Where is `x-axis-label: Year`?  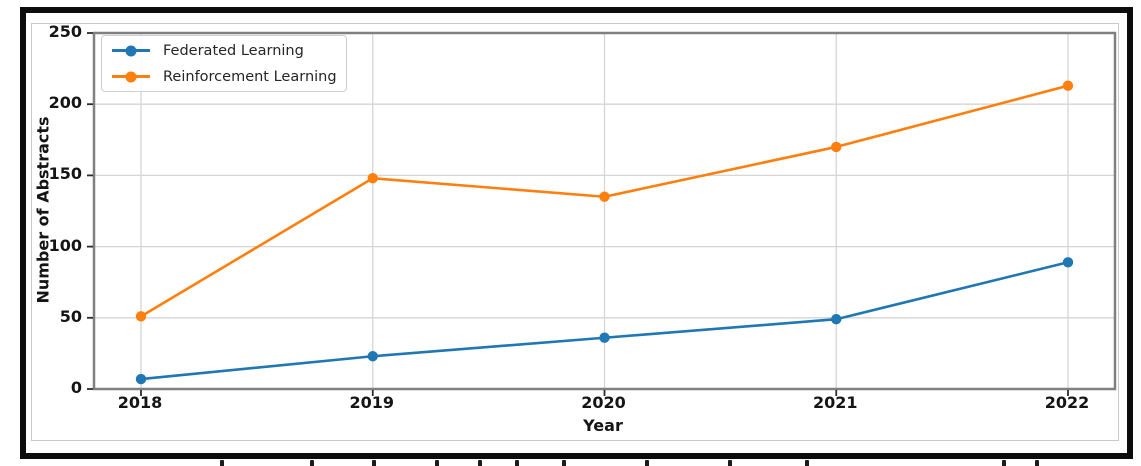 x-axis-label: Year is located at coordinates (603, 425).